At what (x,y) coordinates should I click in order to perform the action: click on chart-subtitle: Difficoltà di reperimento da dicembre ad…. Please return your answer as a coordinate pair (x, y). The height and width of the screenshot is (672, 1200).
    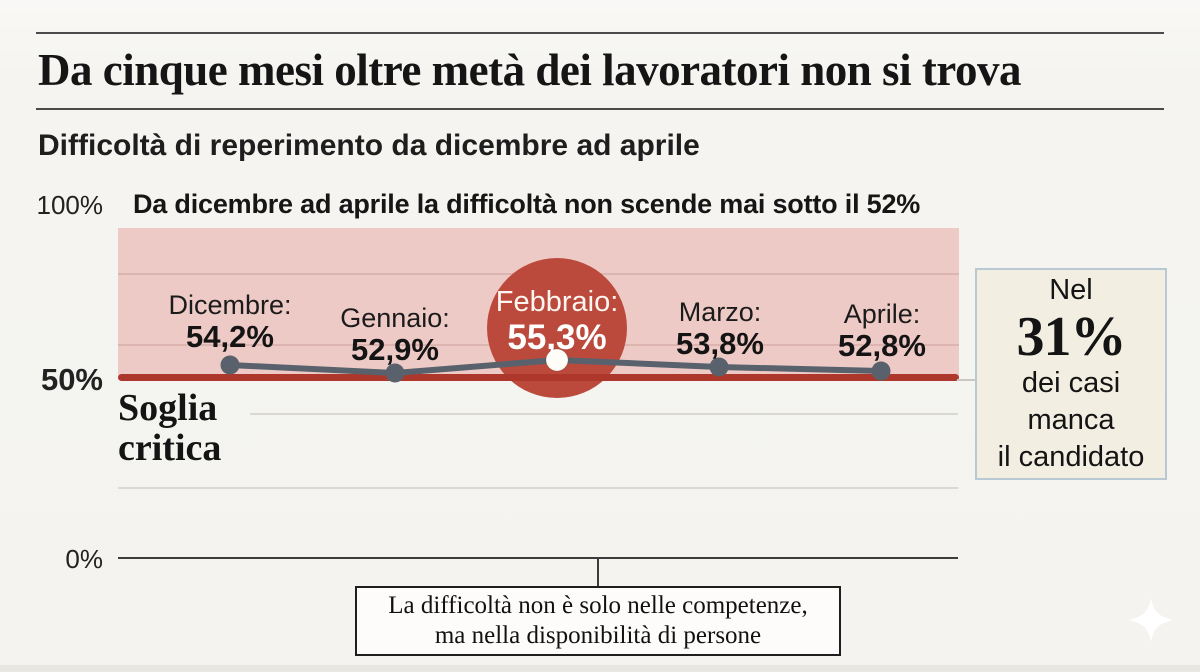
    Looking at the image, I should click on (369, 145).